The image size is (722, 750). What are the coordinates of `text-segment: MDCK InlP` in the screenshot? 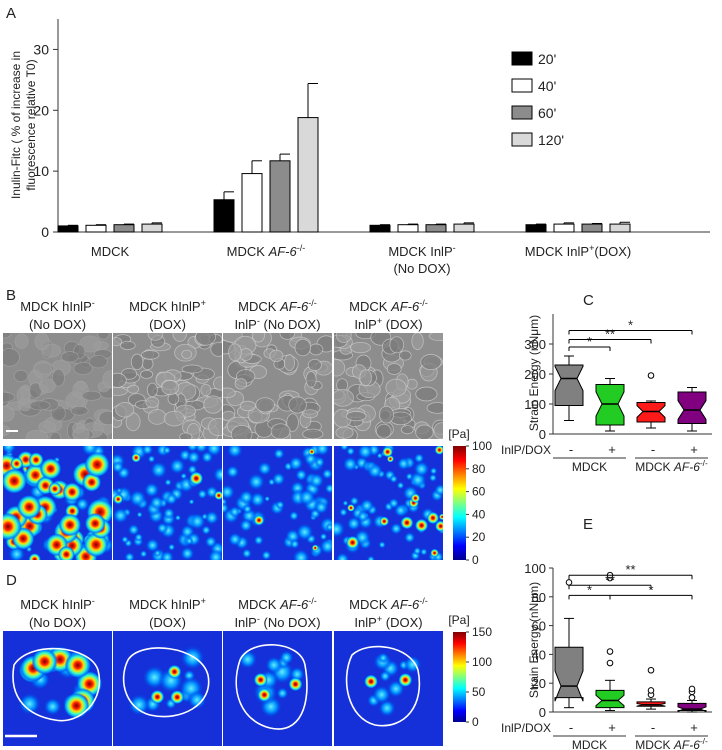 It's located at (557, 251).